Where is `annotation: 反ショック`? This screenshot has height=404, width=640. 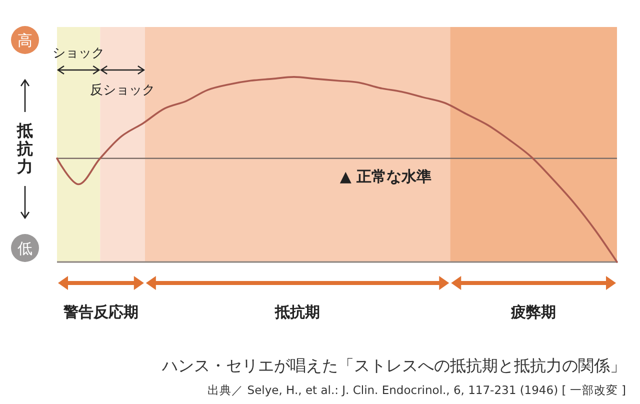
annotation: 反ショック is located at coordinates (123, 90).